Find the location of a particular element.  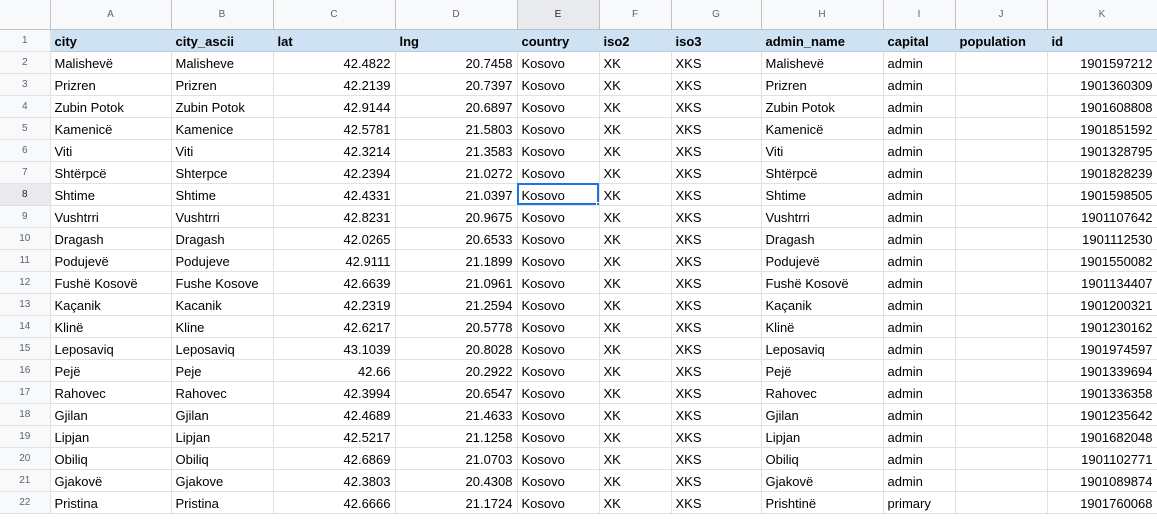

cell-lat: 42.6666 is located at coordinates (334, 502).